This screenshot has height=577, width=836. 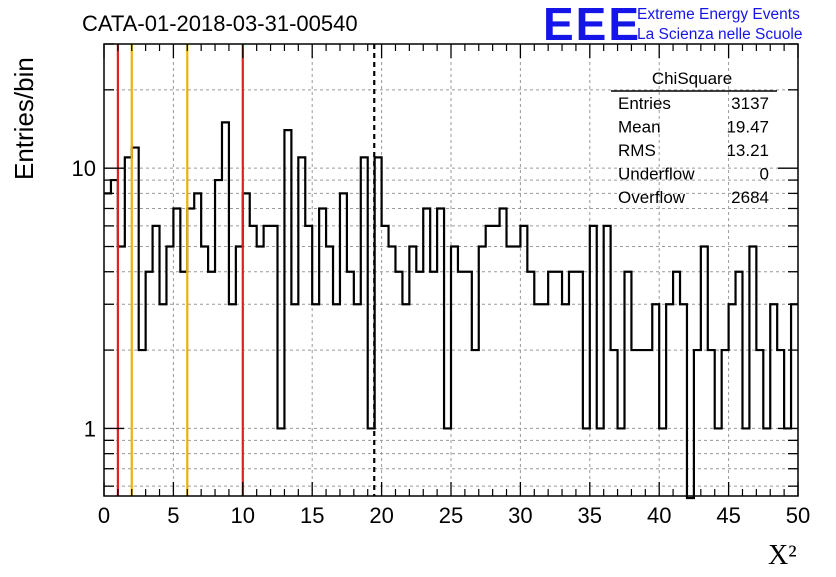 I want to click on stats-row-value: 2684, so click(x=750, y=197).